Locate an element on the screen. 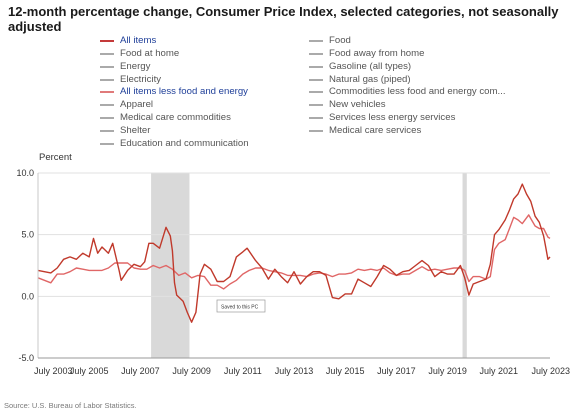  legend-label: Apparel is located at coordinates (137, 105).